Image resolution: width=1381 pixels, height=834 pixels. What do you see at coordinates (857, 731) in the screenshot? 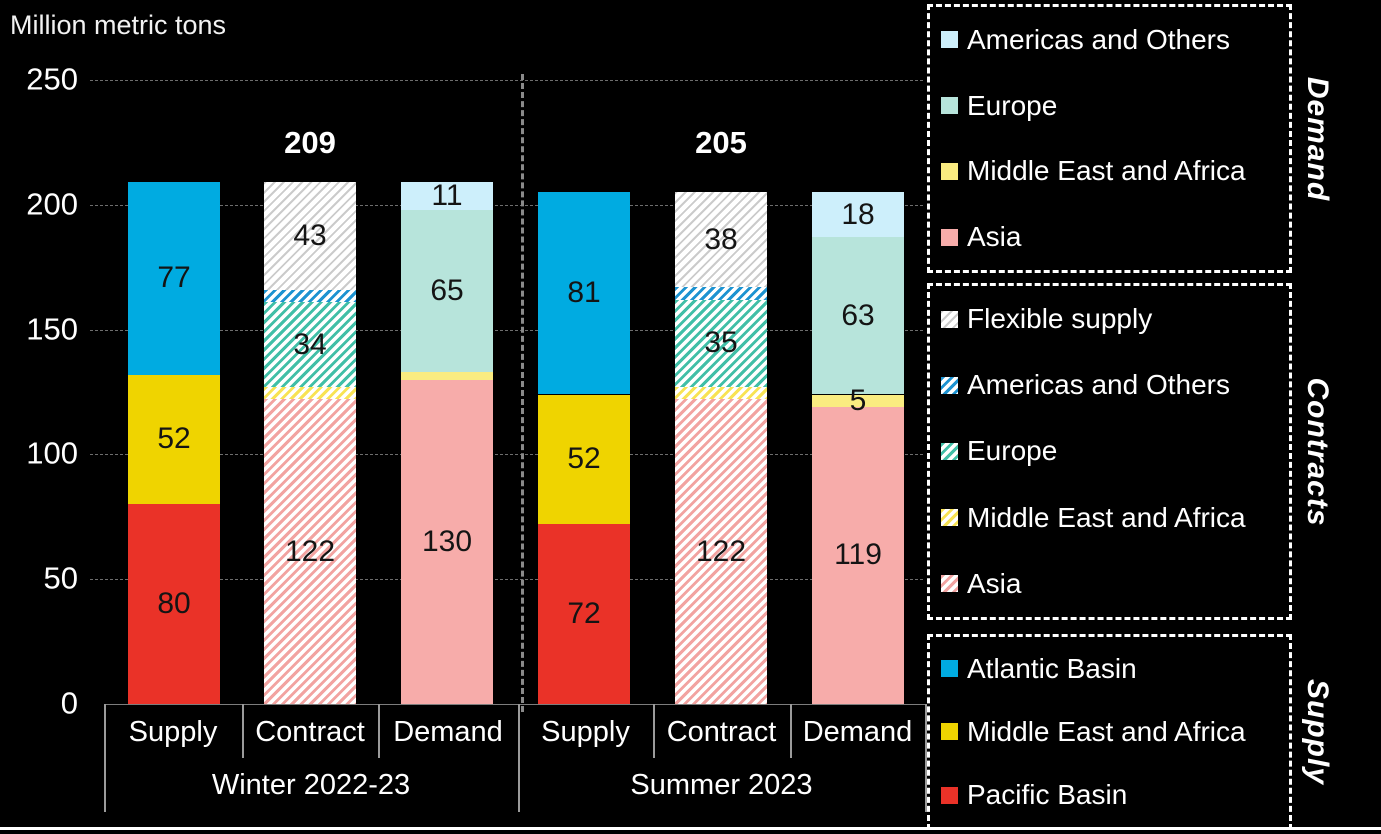
I see `x-axis-category-label: Demand` at bounding box center [857, 731].